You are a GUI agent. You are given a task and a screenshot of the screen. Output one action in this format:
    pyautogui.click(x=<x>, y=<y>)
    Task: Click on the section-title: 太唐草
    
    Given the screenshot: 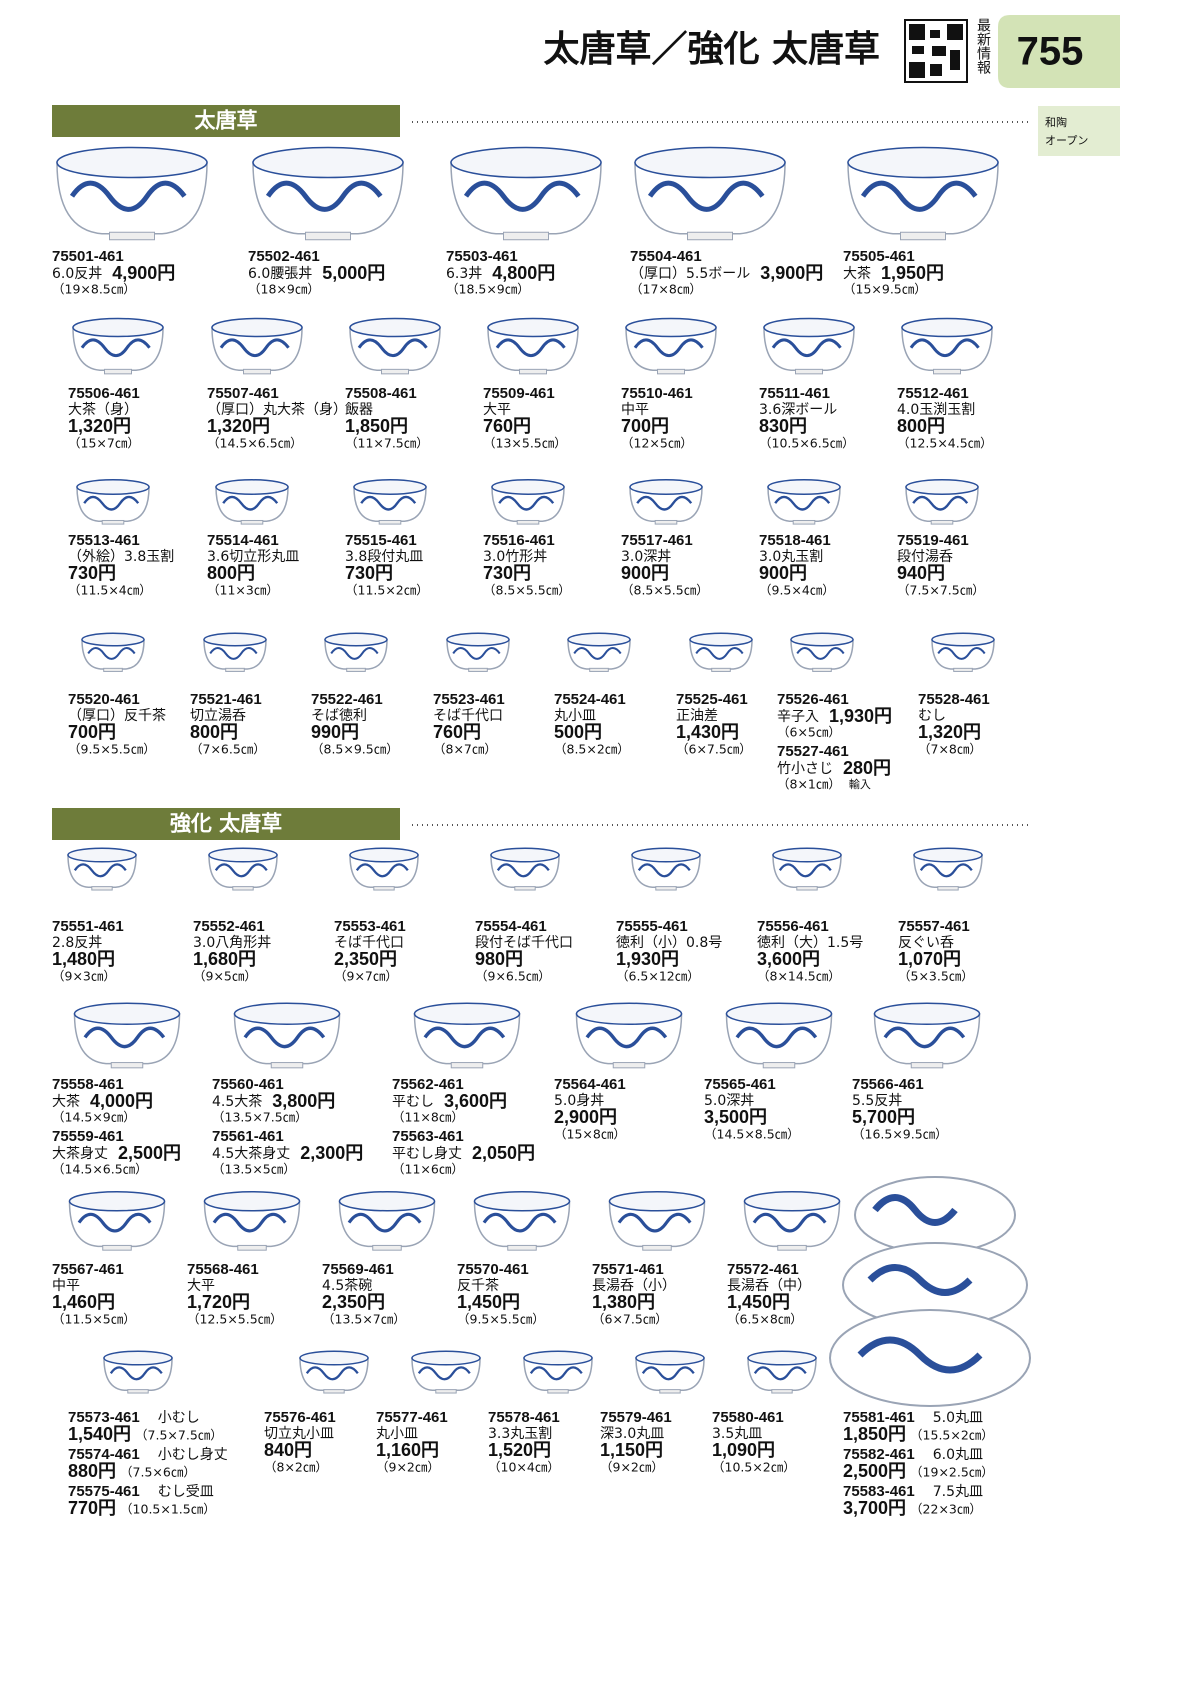 What is the action you would take?
    pyautogui.click(x=226, y=120)
    